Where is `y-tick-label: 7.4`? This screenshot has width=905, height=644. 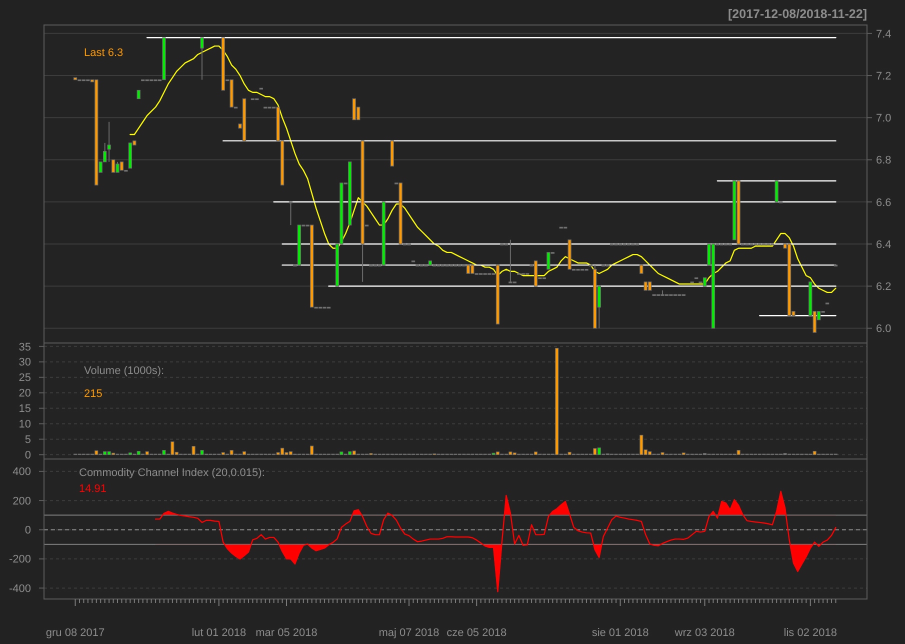 y-tick-label: 7.4 is located at coordinates (884, 34).